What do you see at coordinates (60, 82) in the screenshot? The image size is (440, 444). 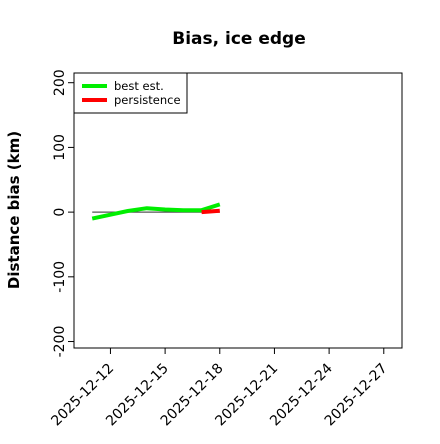 I see `y-tick-label: 200` at bounding box center [60, 82].